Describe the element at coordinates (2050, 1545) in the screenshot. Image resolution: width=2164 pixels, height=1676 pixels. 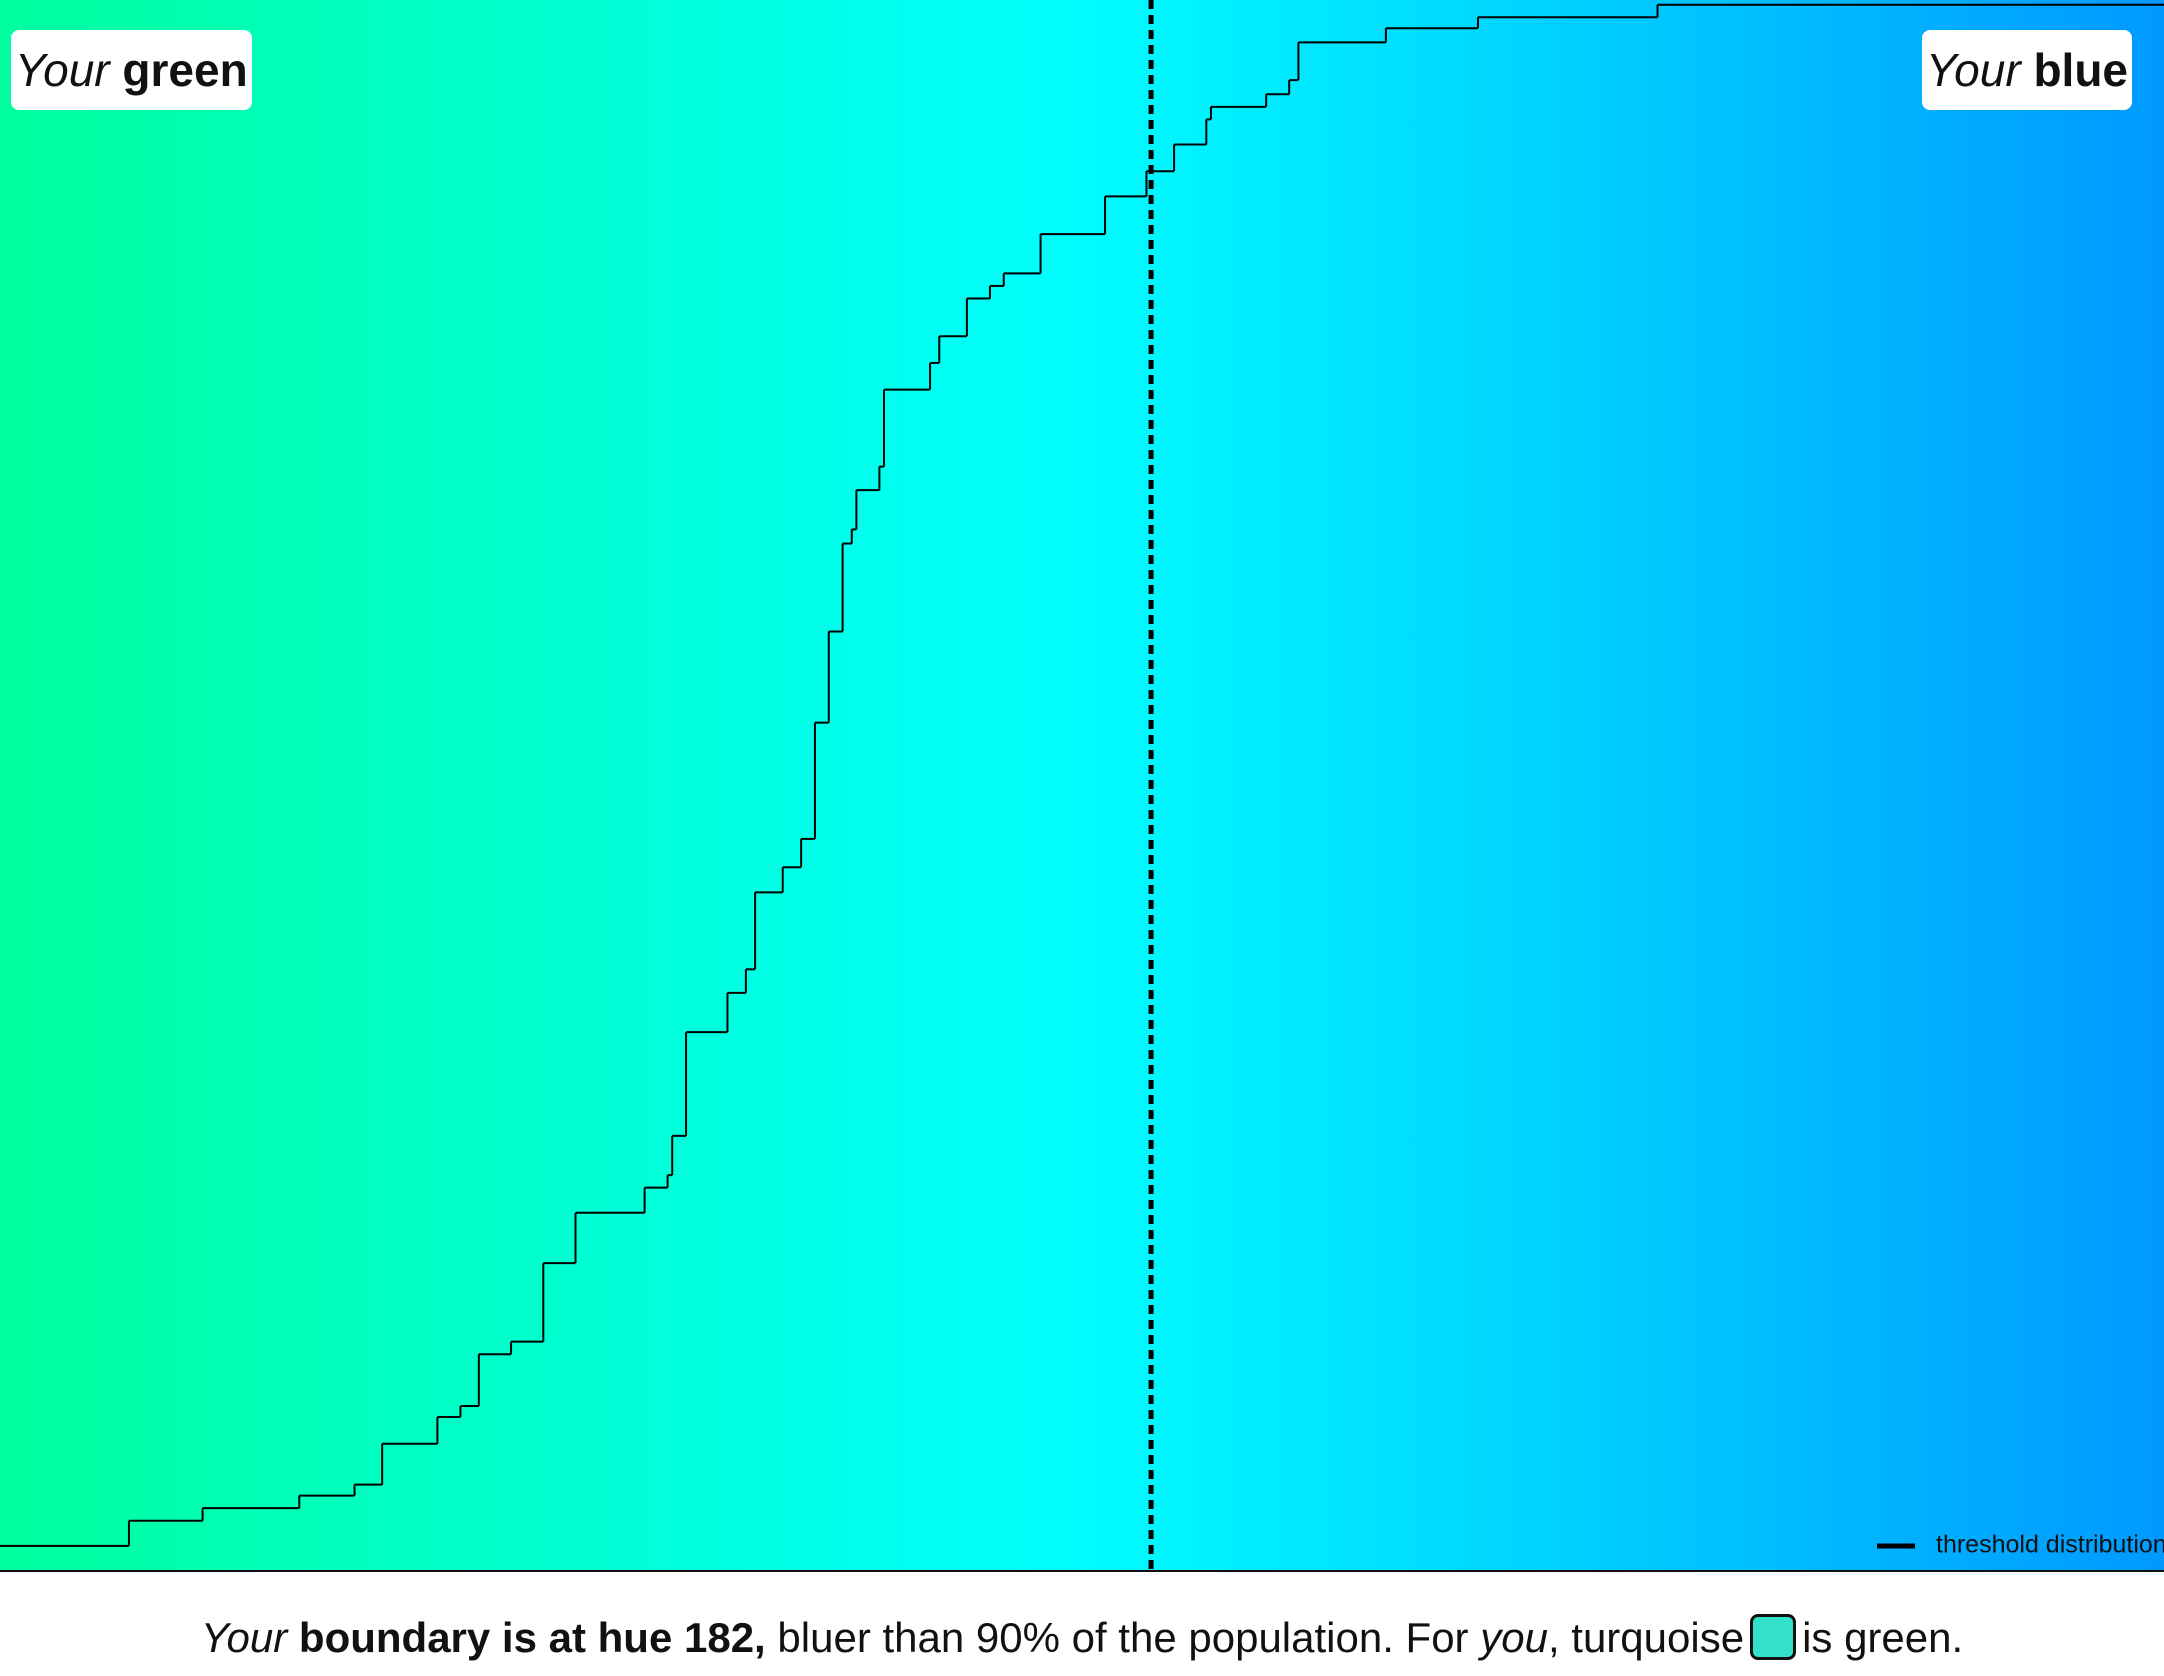
I see `legend-label: threshold distribution` at that location.